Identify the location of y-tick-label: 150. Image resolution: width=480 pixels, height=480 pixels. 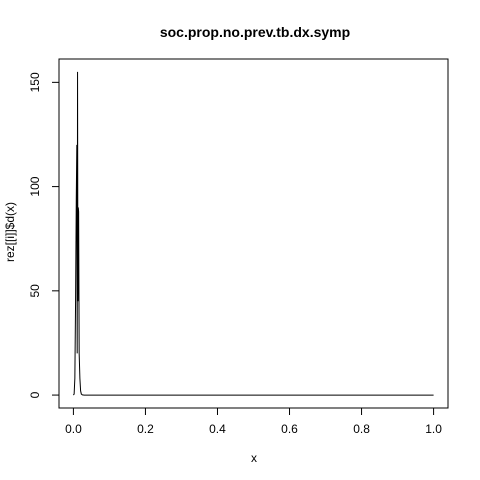
(35, 82).